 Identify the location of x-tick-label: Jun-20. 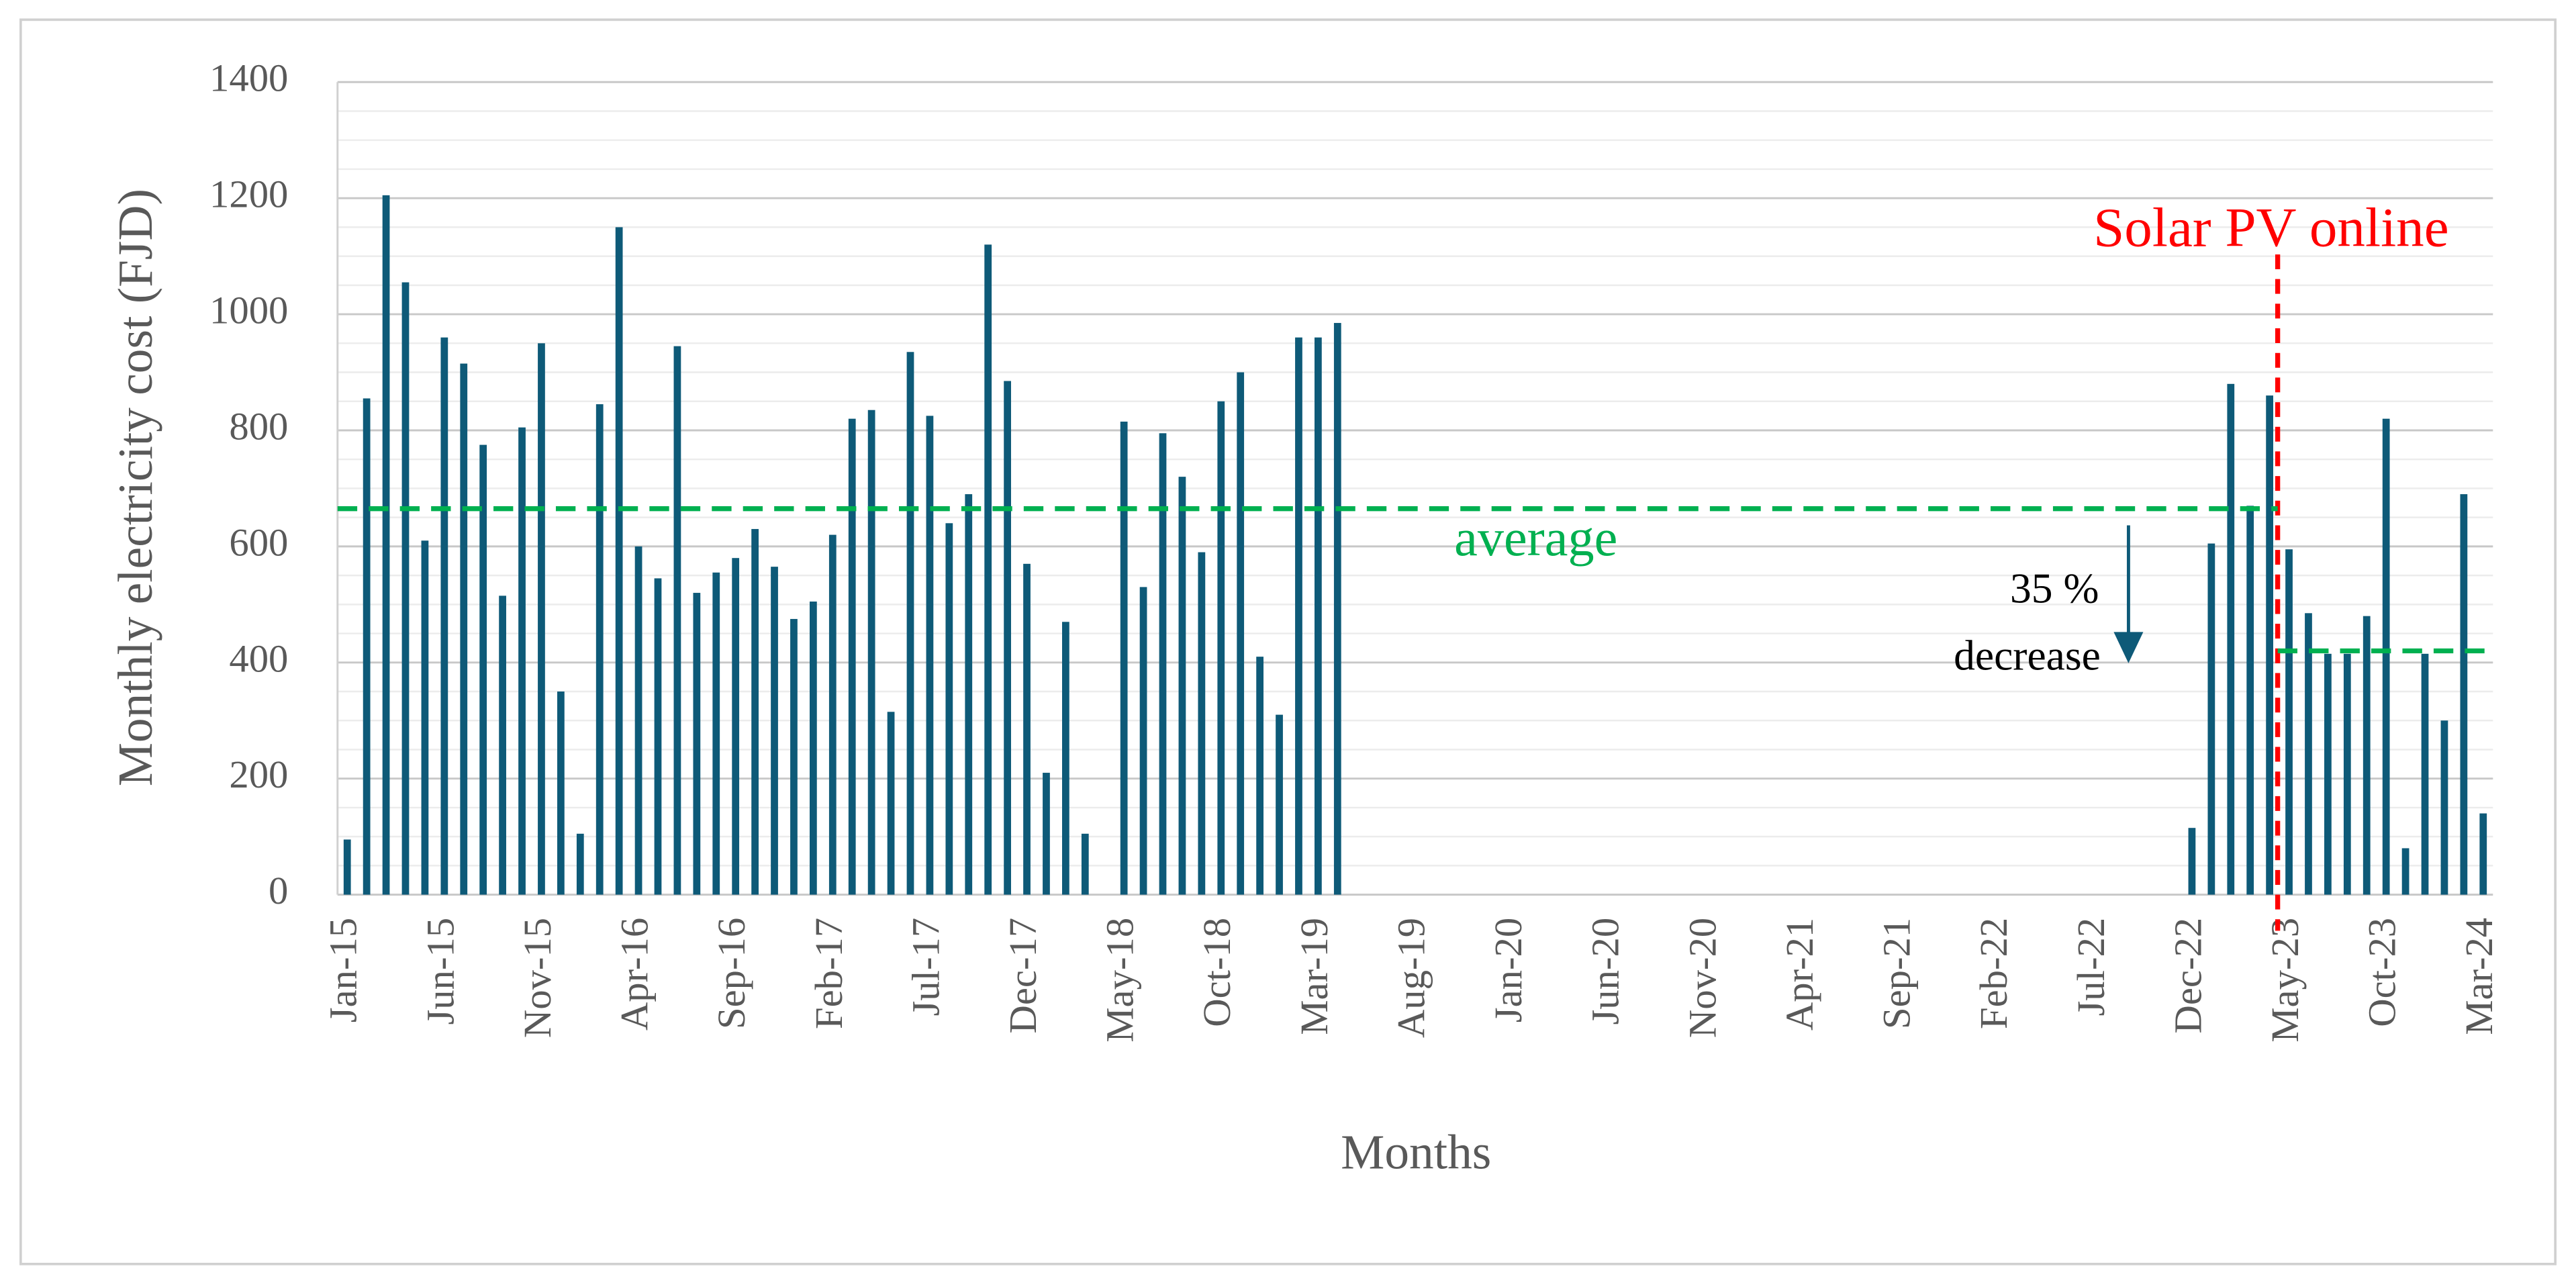
(1605, 972).